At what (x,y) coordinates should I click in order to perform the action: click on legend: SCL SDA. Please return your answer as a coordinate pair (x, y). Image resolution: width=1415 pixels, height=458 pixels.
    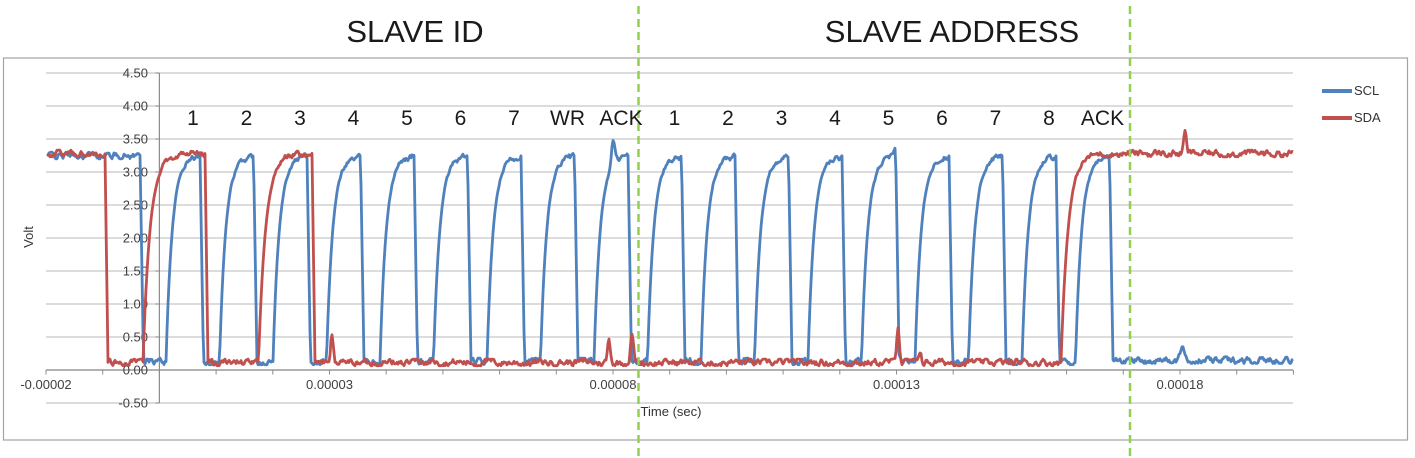
    Looking at the image, I should click on (1351, 104).